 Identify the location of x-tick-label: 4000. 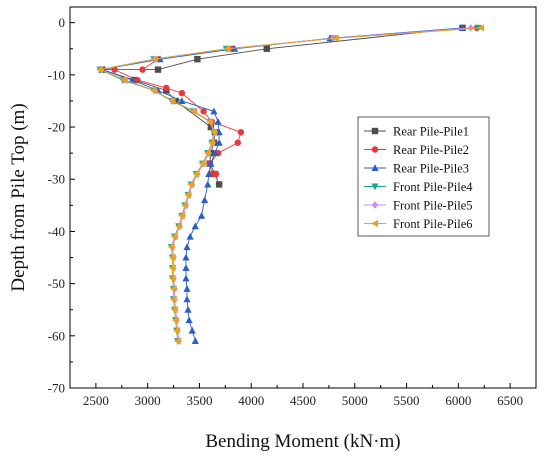
(251, 400).